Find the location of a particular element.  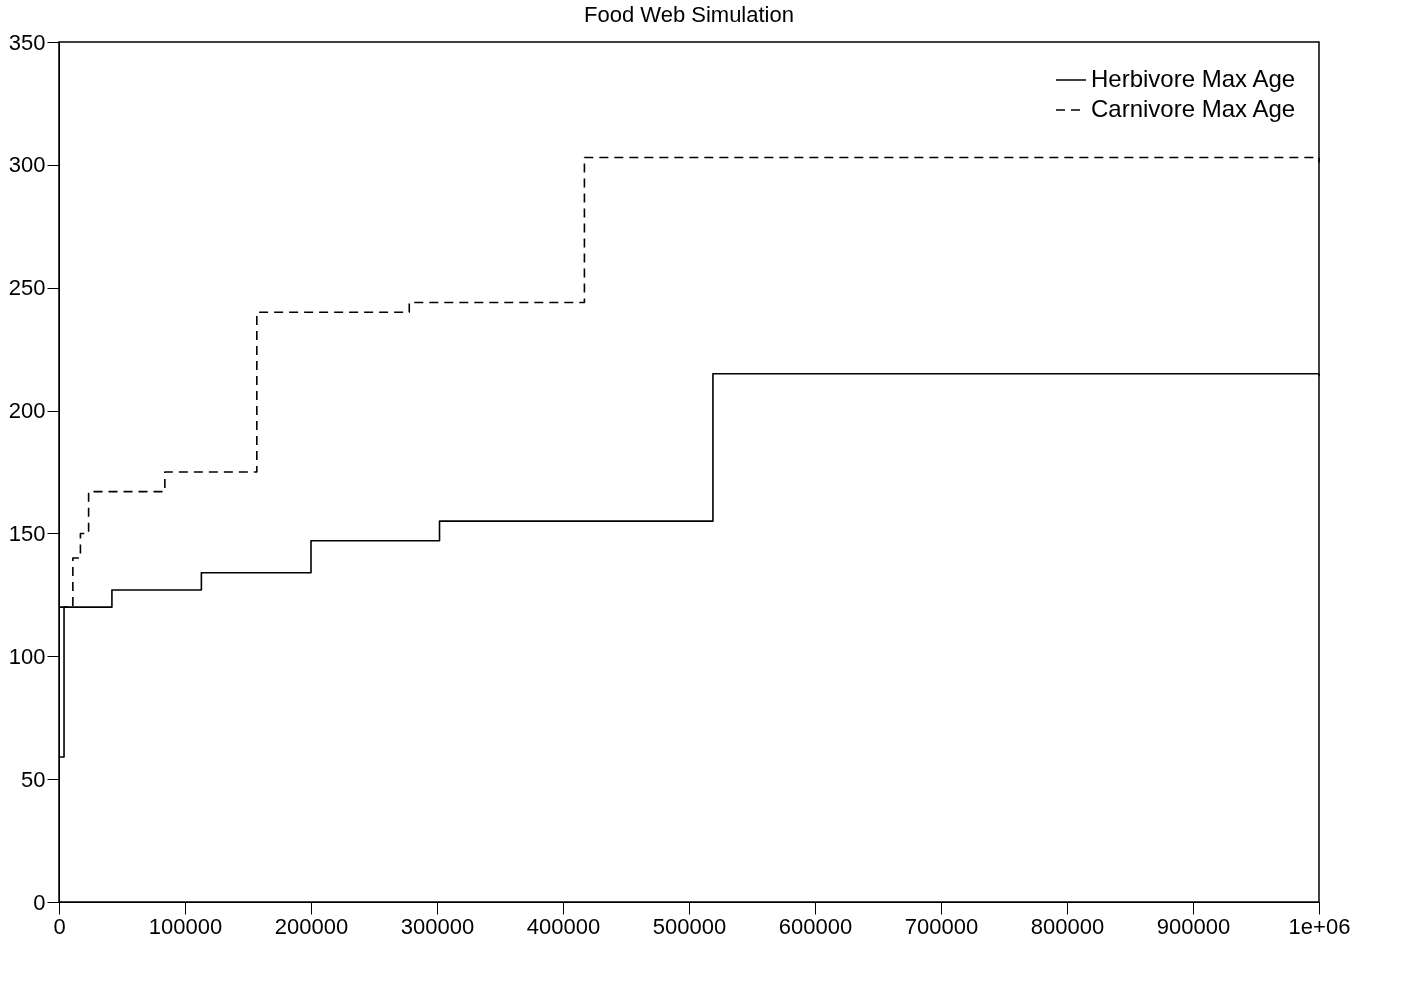

legend-label: Carnivore Max Age is located at coordinates (1193, 108).